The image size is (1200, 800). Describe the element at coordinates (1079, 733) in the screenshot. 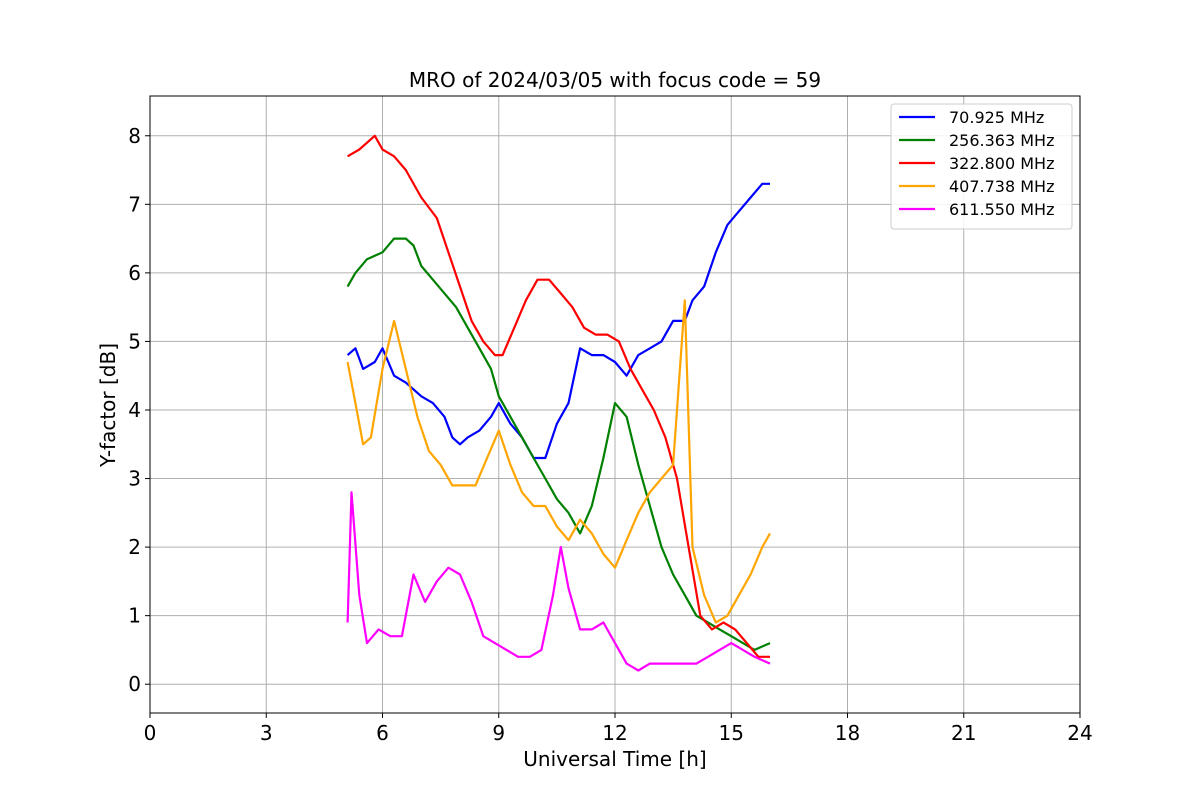

I see `x-tick-label: 24` at that location.